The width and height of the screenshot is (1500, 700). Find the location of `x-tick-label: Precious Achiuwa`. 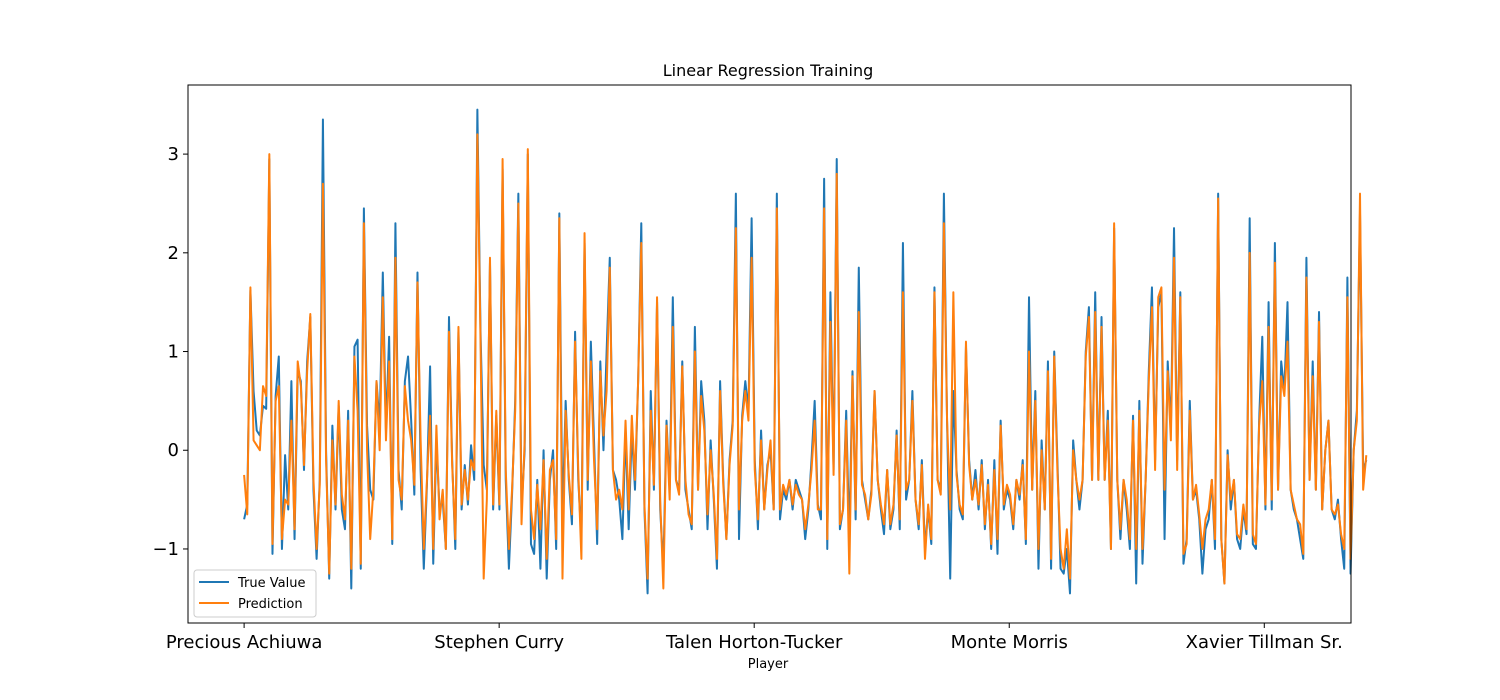

x-tick-label: Precious Achiuwa is located at coordinates (244, 642).